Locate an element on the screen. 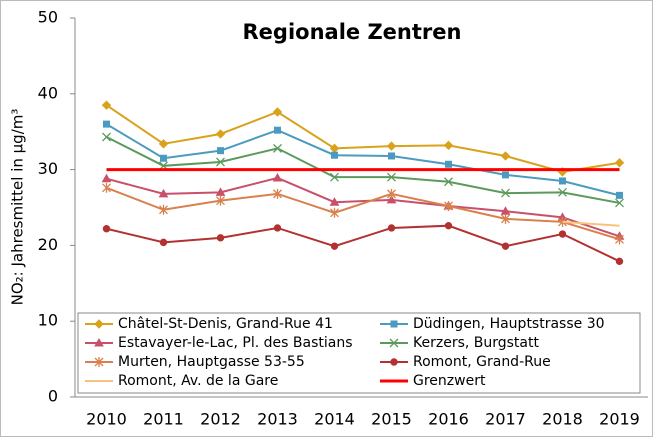  x-tick-label: 2011 is located at coordinates (163, 419).